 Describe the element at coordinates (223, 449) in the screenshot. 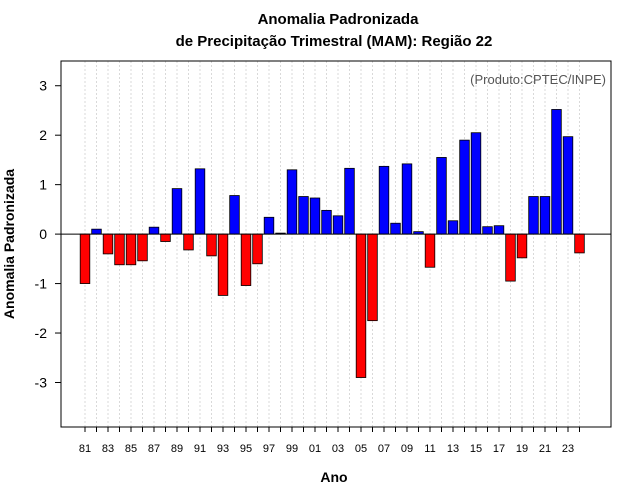

I see `x-tick-label: 93` at that location.